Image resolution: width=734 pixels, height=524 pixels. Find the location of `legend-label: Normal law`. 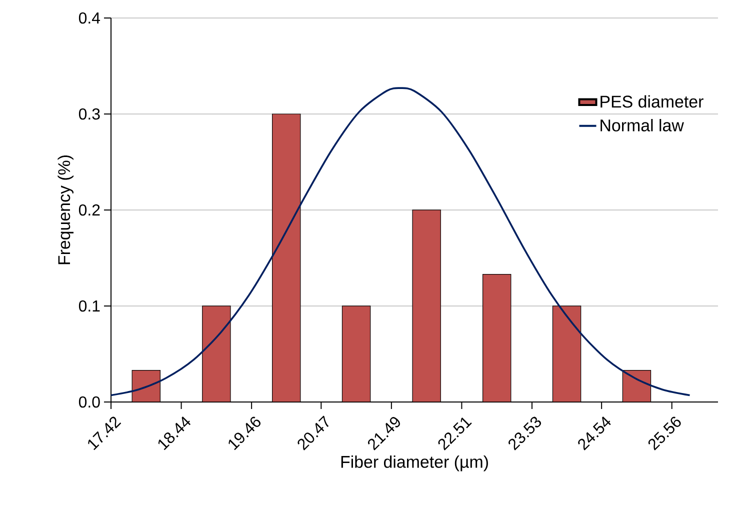

legend-label: Normal law is located at coordinates (642, 125).